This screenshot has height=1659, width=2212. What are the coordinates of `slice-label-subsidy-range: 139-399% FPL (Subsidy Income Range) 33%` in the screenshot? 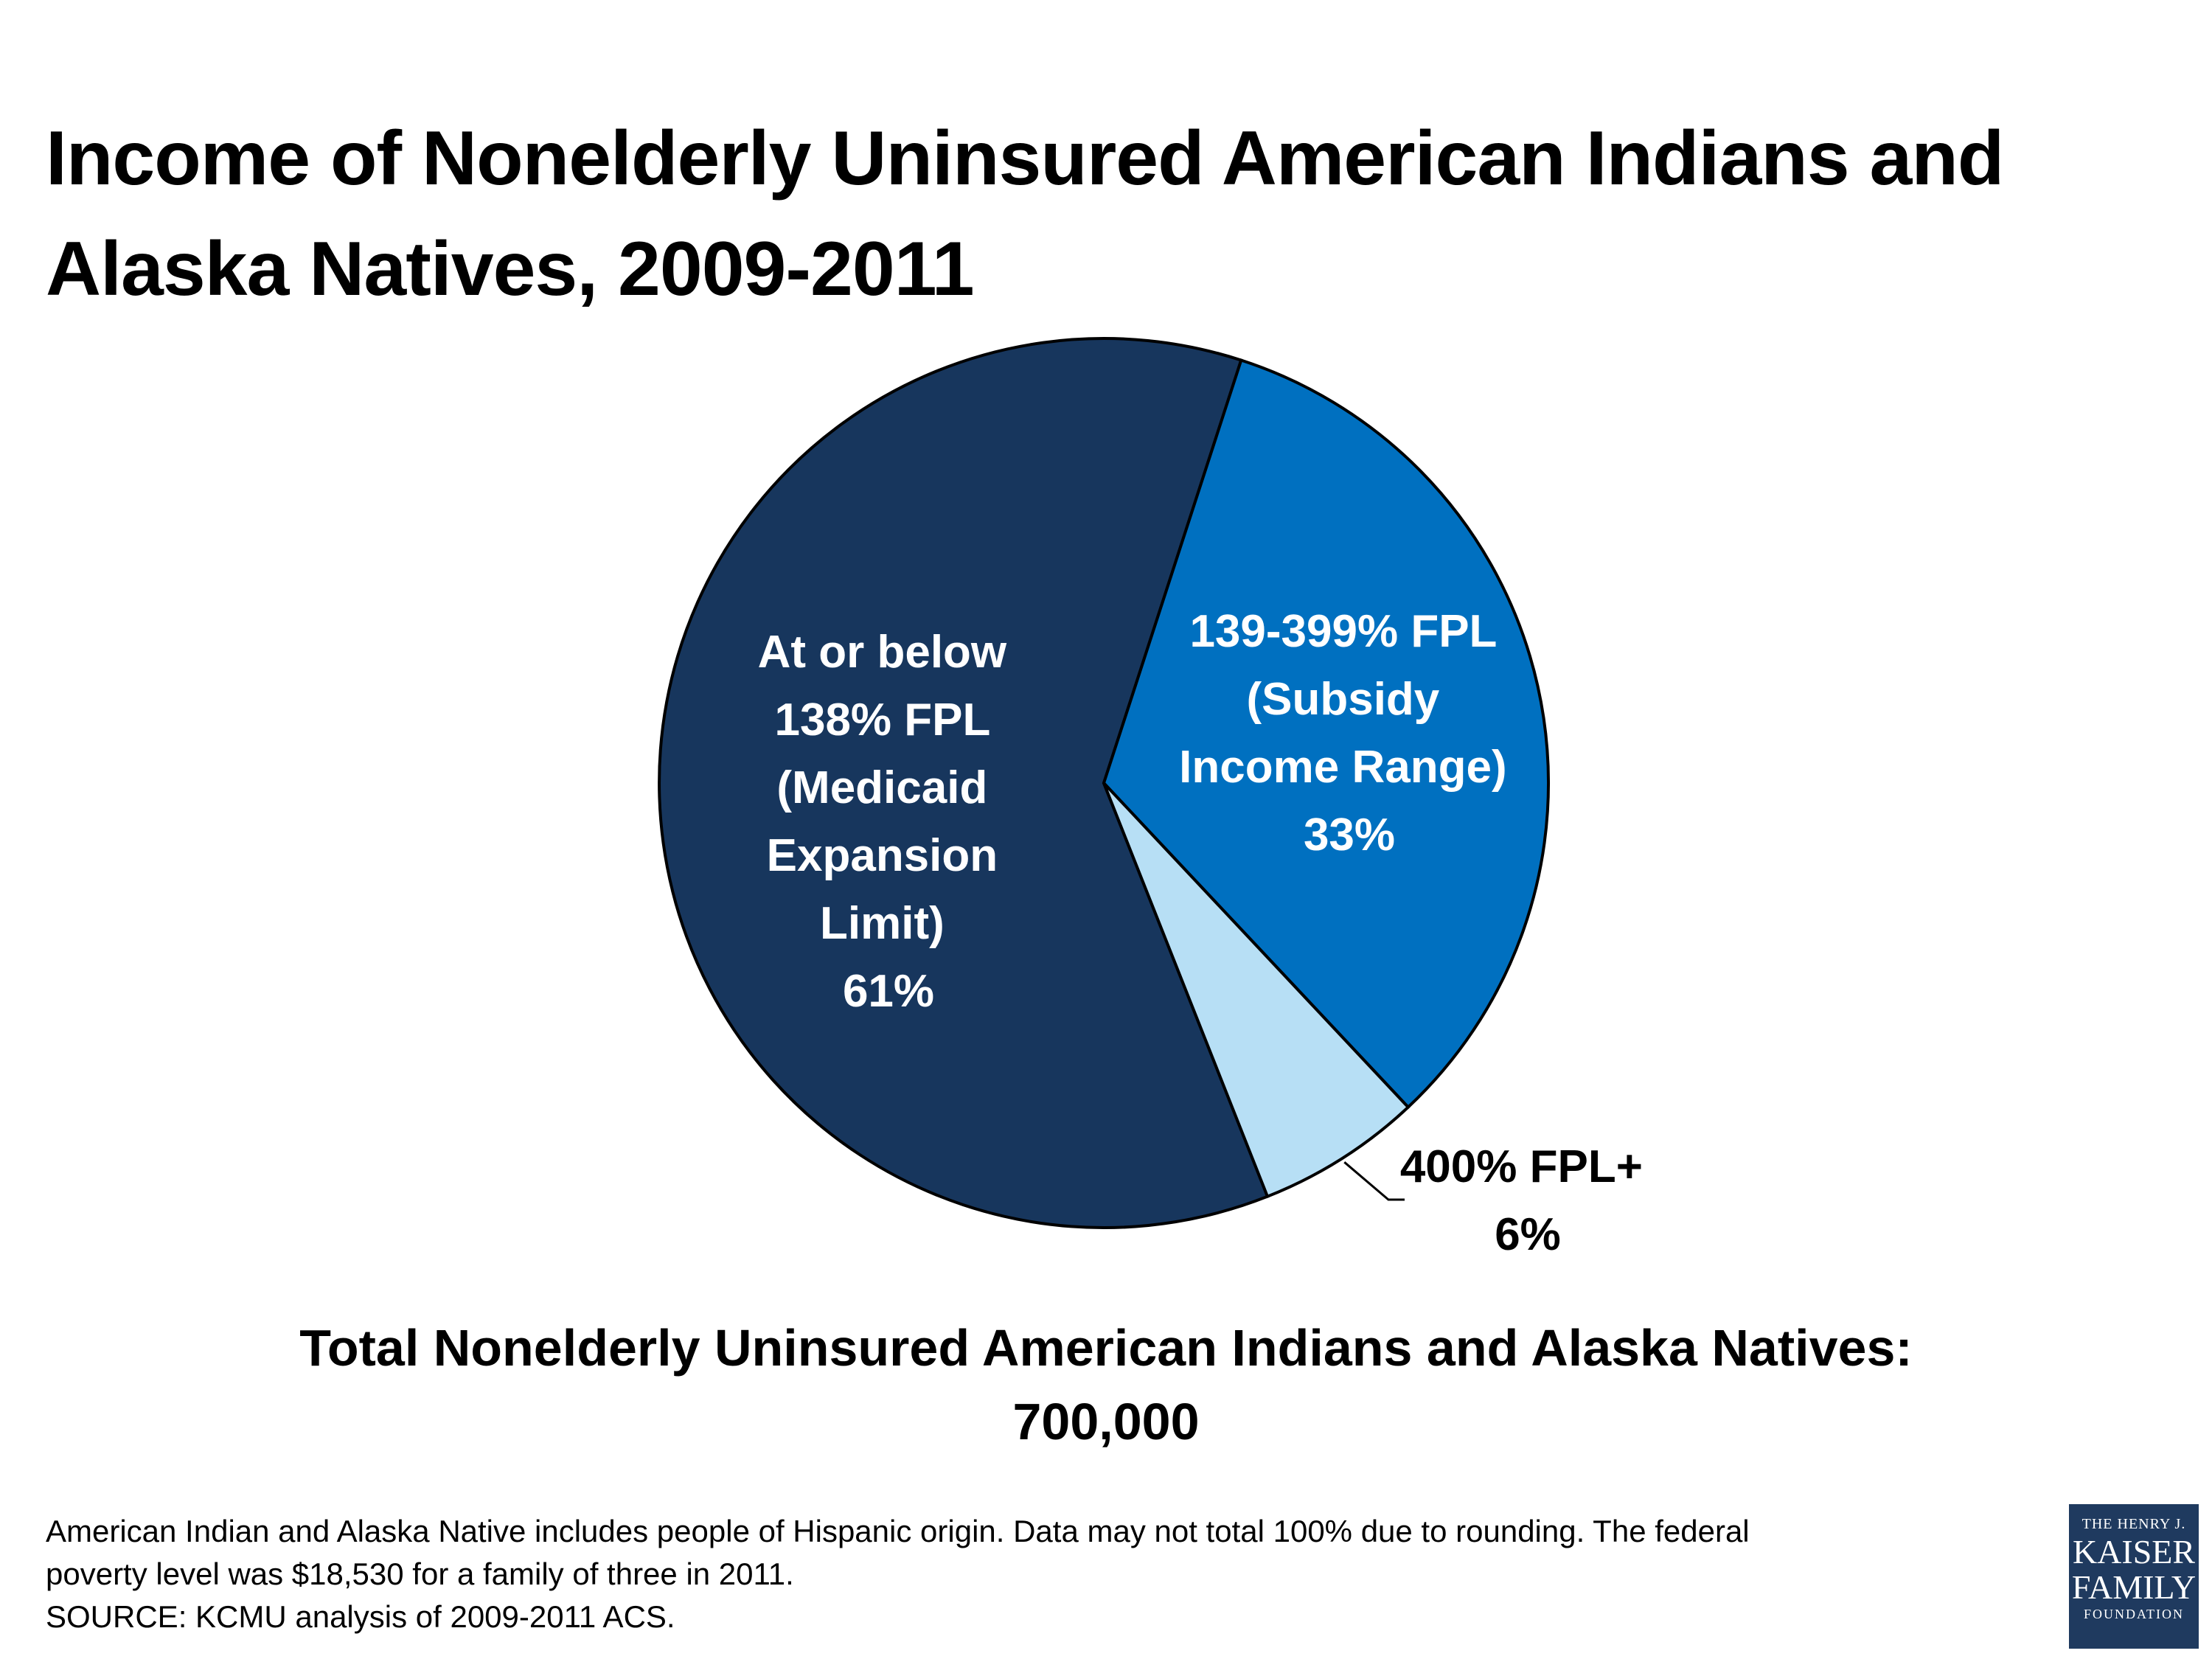 It's located at (1349, 733).